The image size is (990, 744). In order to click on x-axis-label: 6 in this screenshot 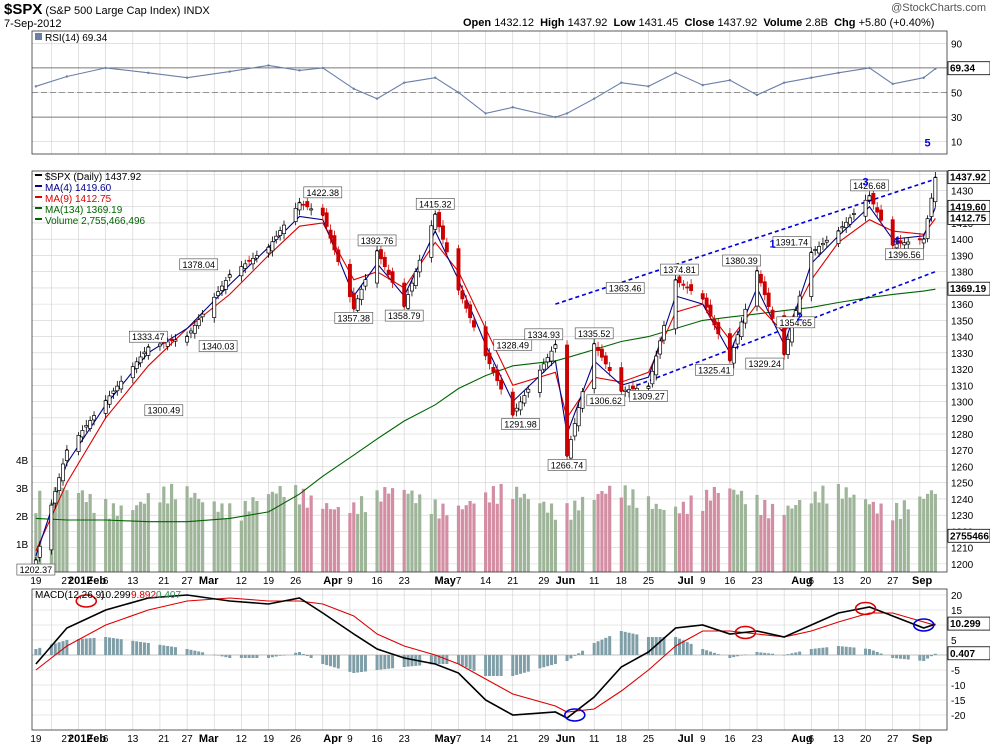, I will do `click(106, 739)`.